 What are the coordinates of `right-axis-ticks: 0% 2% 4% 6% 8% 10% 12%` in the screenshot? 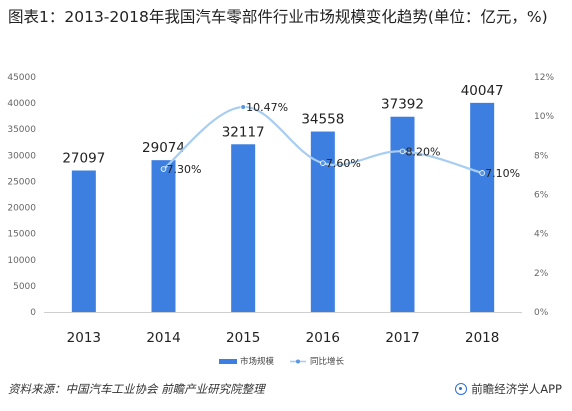 It's located at (544, 195).